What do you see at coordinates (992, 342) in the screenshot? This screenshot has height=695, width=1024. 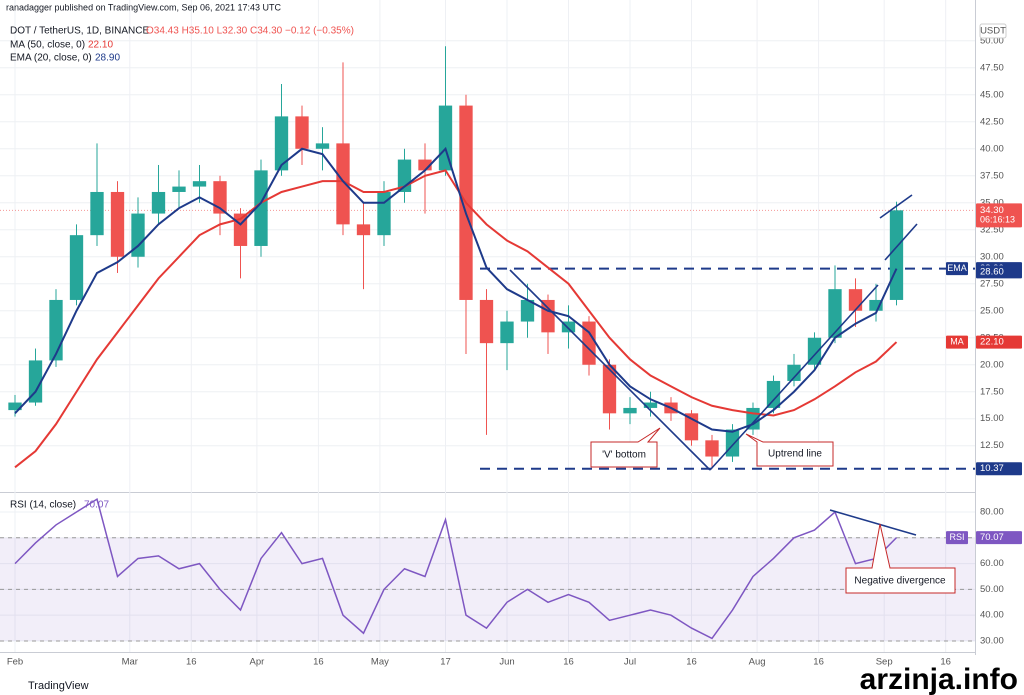 I see `price-tag-label: 22.10` at bounding box center [992, 342].